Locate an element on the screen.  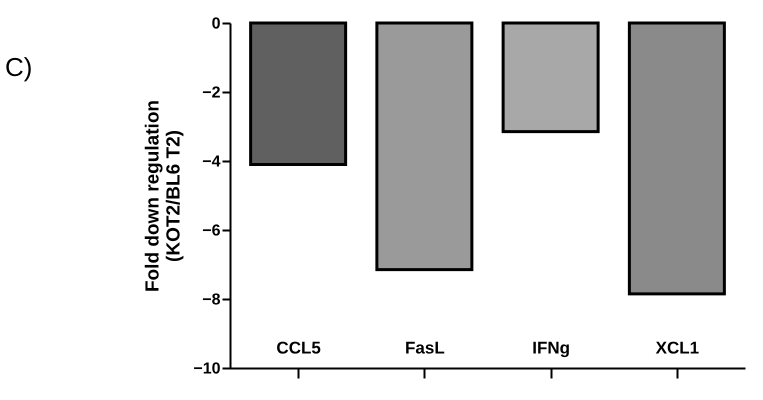
y-tick-label: −10 is located at coordinates (207, 369).